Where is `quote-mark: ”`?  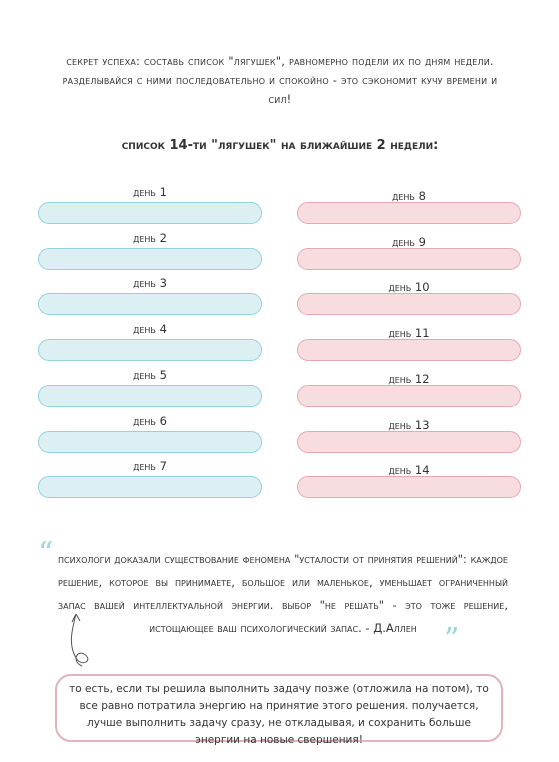 quote-mark: ” is located at coordinates (452, 639).